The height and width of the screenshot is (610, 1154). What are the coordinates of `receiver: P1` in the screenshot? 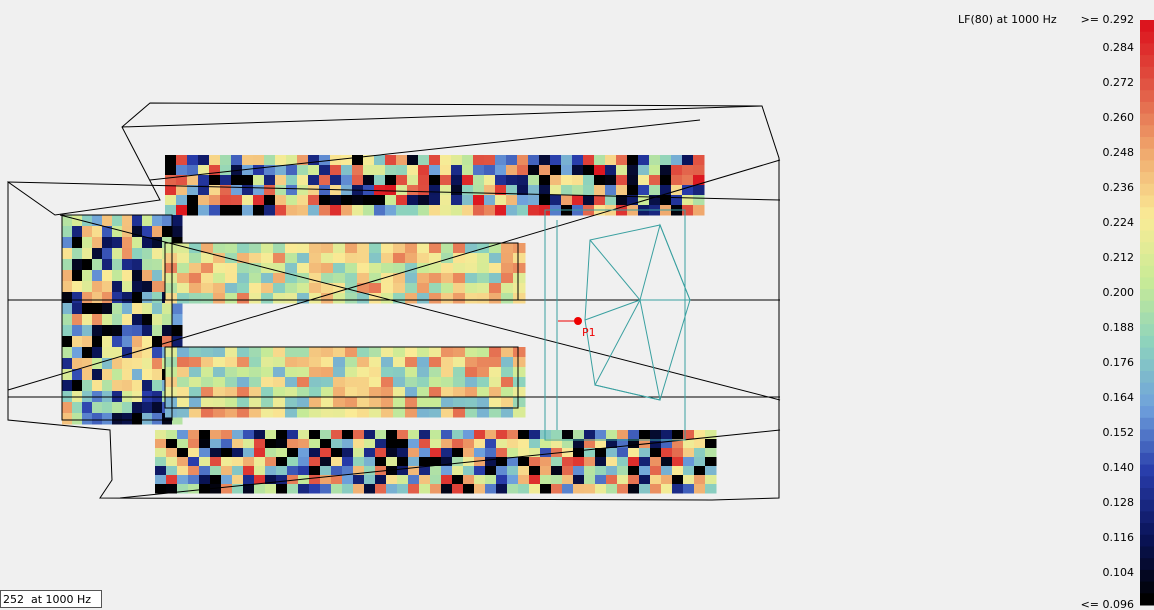 It's located at (577, 328).